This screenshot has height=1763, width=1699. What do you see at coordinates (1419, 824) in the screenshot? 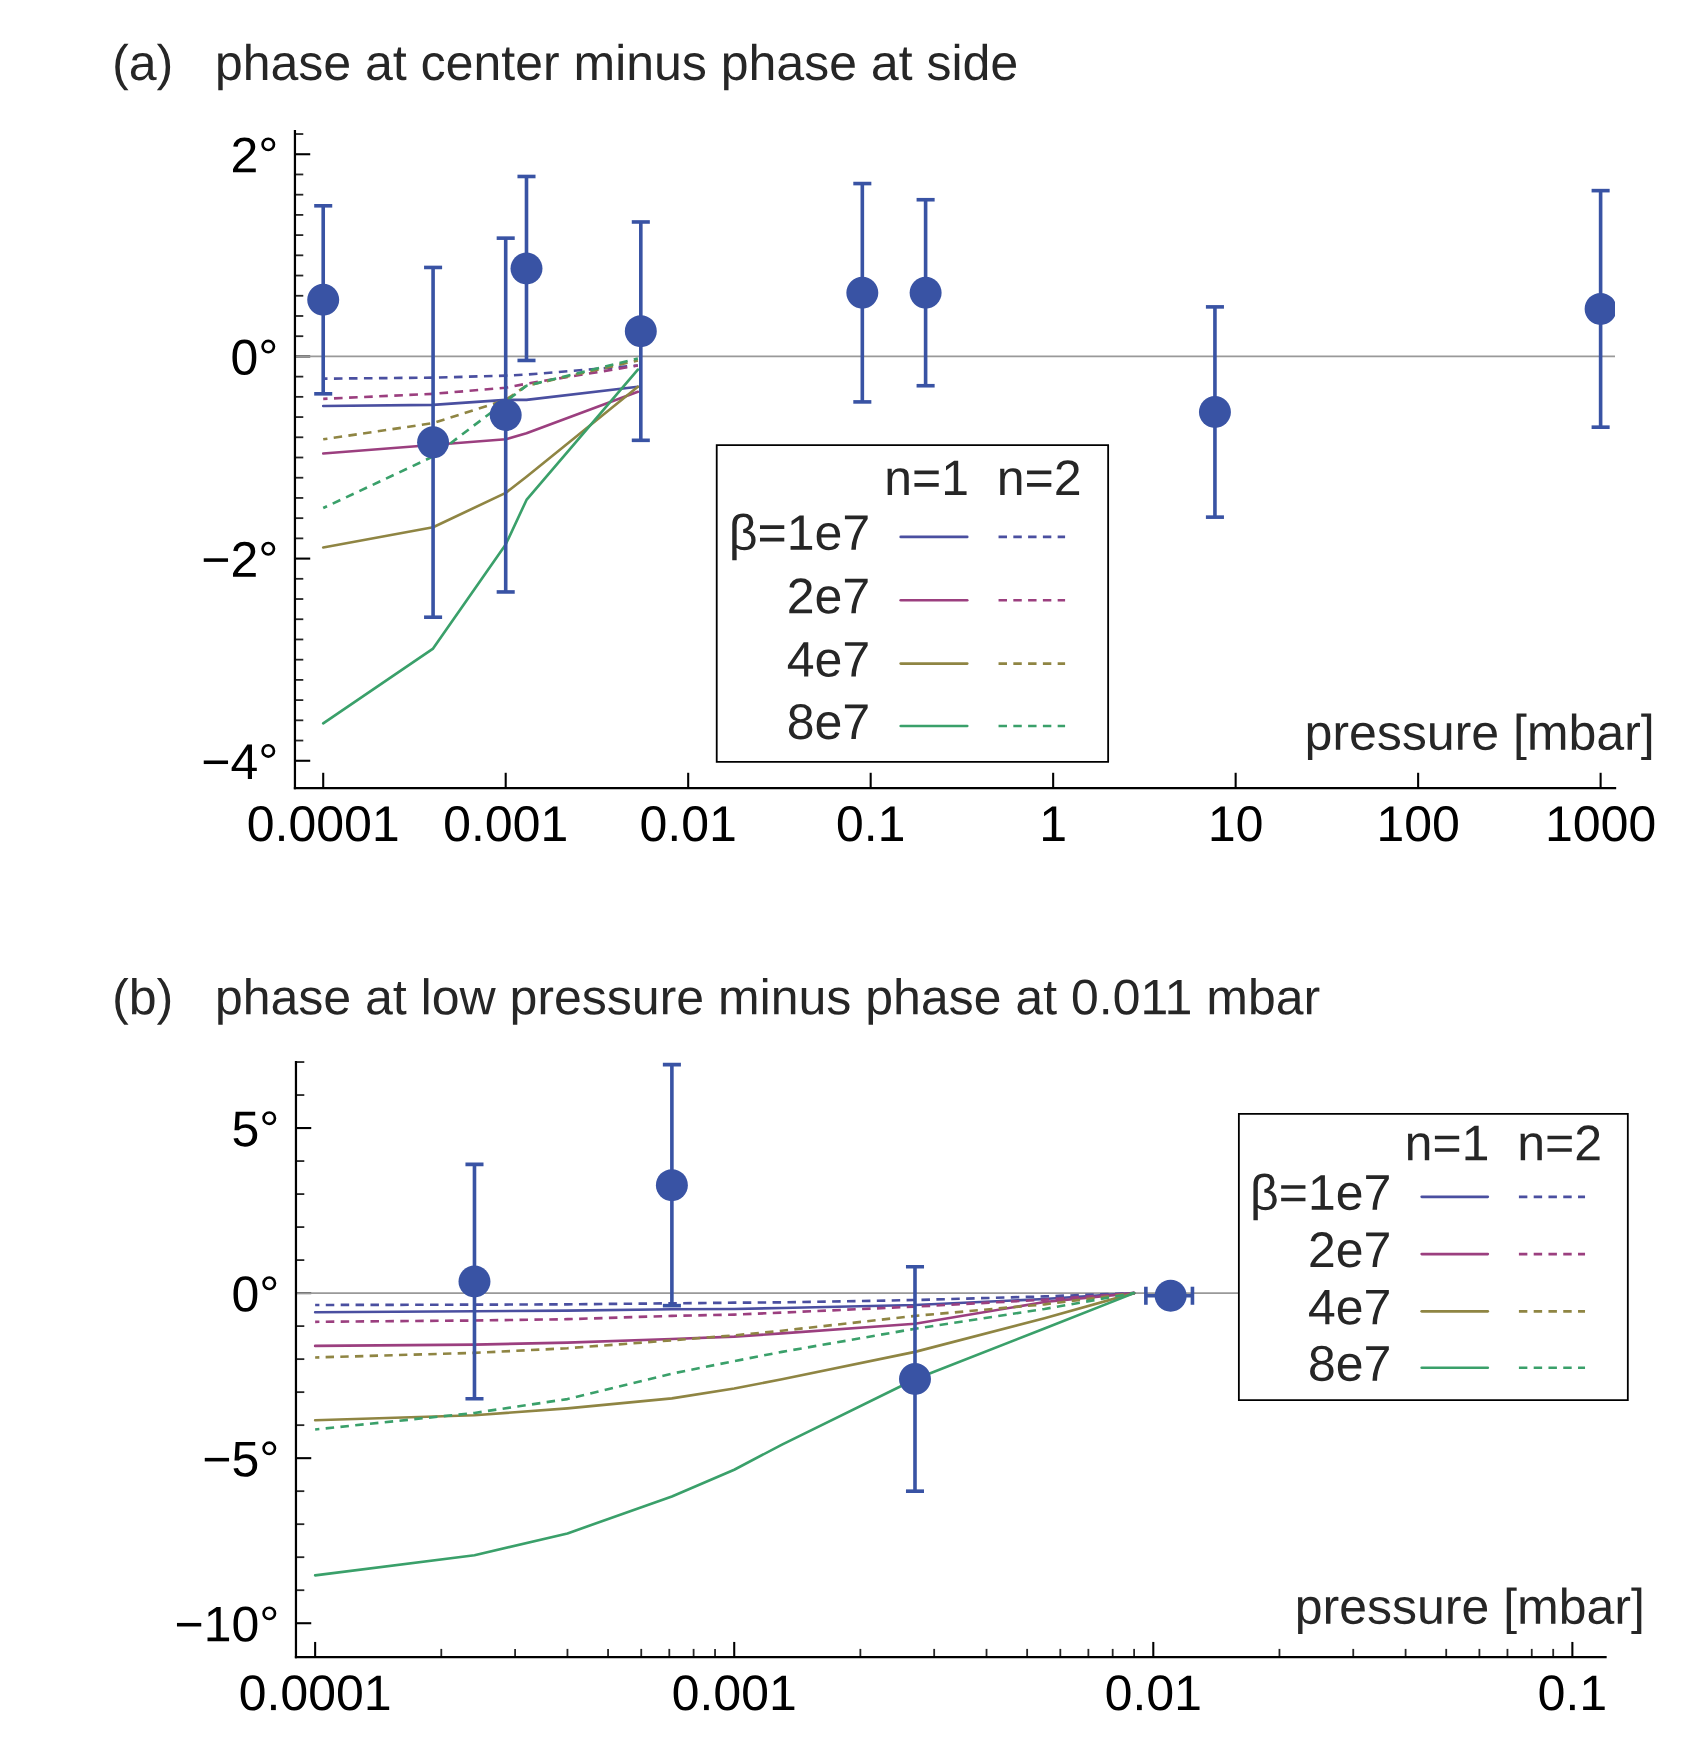
I see `x-tick-label: 100` at bounding box center [1419, 824].